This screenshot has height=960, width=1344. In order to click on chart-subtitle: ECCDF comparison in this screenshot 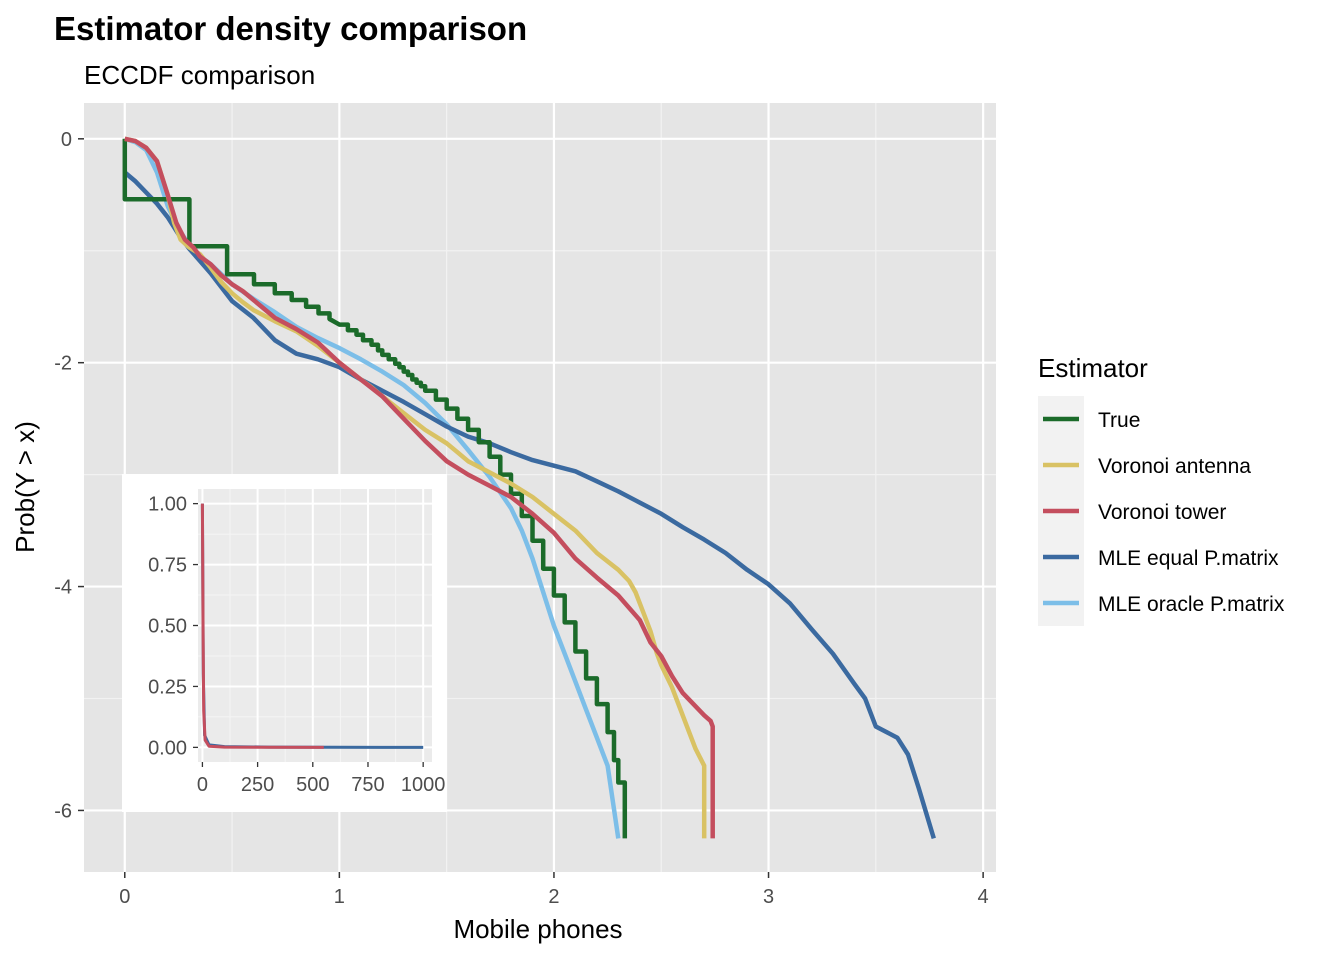, I will do `click(199, 75)`.